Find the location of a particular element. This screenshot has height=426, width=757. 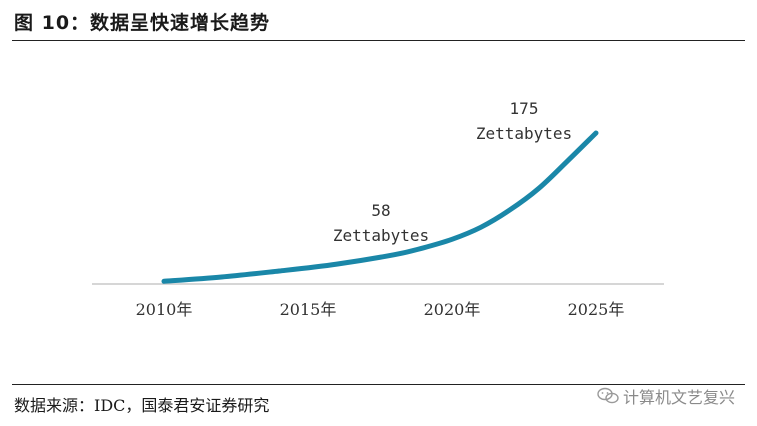

watermark: 计算机文艺复兴 is located at coordinates (666, 396).